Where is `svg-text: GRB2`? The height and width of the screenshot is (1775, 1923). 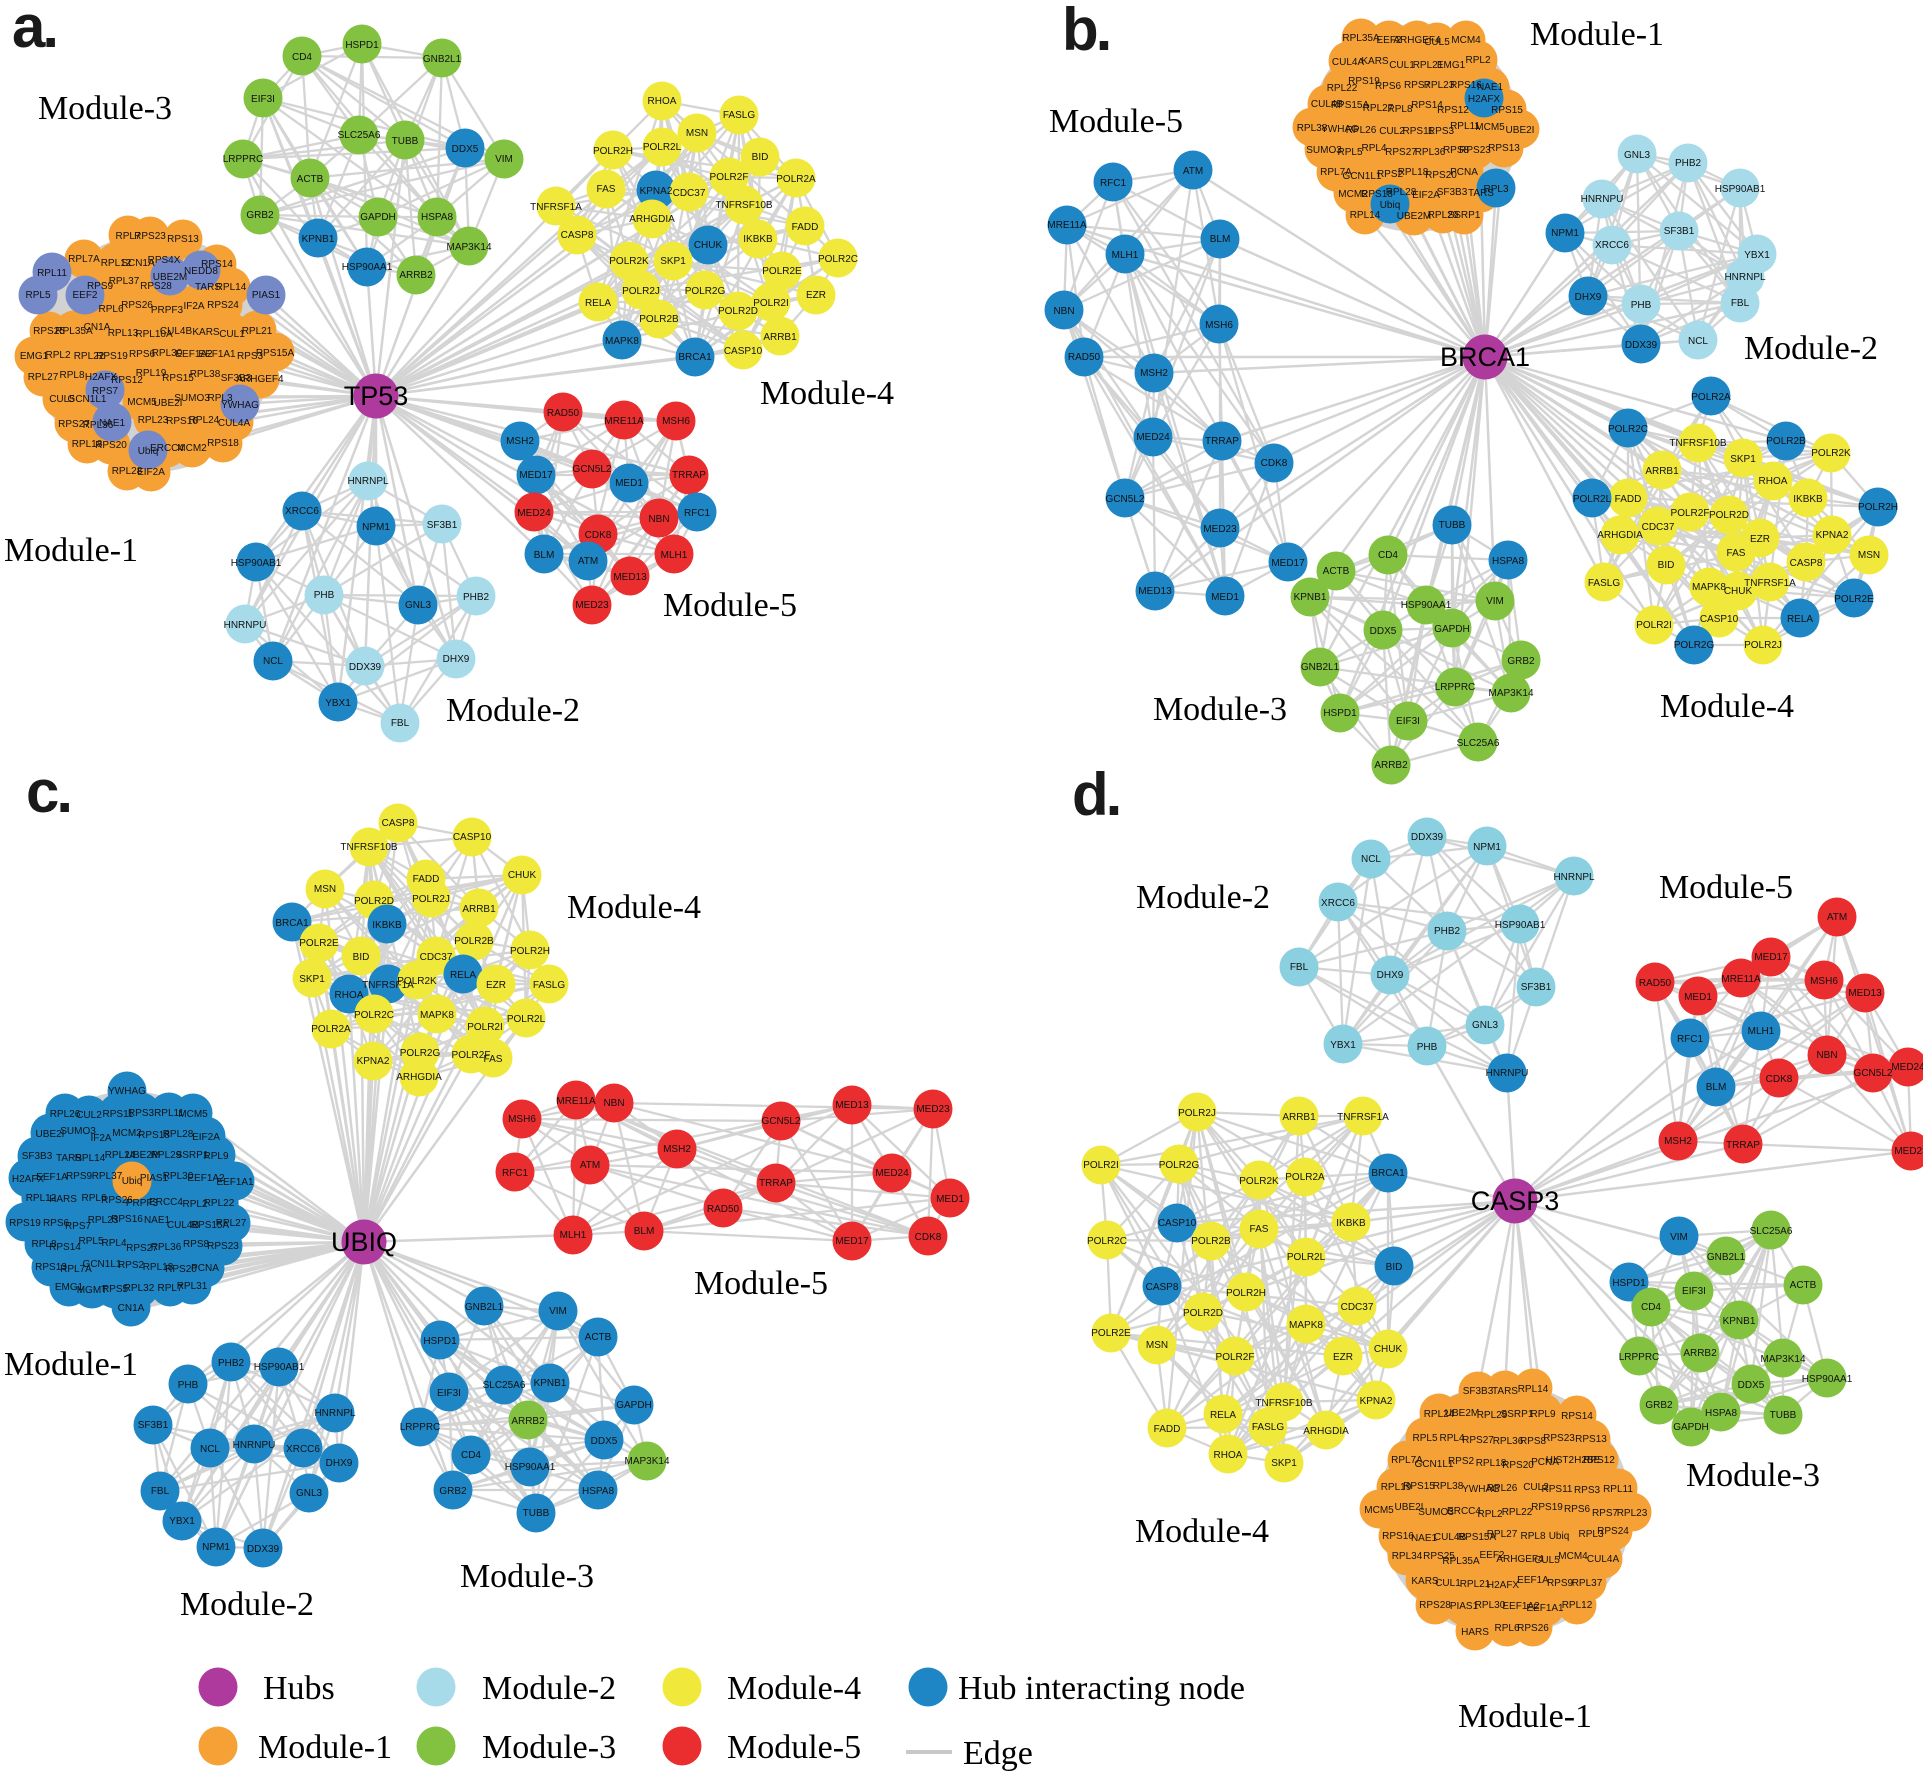 svg-text: GRB2 is located at coordinates (260, 215).